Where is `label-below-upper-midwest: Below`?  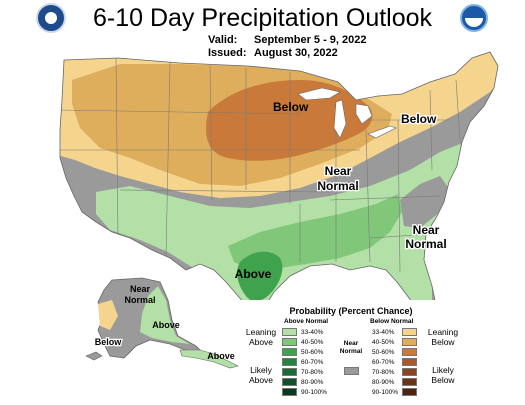 label-below-upper-midwest: Below is located at coordinates (291, 107).